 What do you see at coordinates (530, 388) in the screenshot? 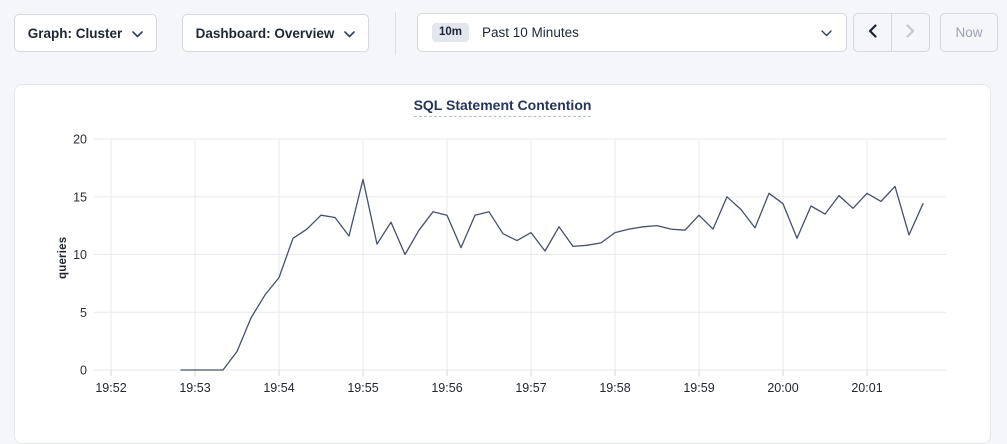
I see `x-tick-label: 19:57` at bounding box center [530, 388].